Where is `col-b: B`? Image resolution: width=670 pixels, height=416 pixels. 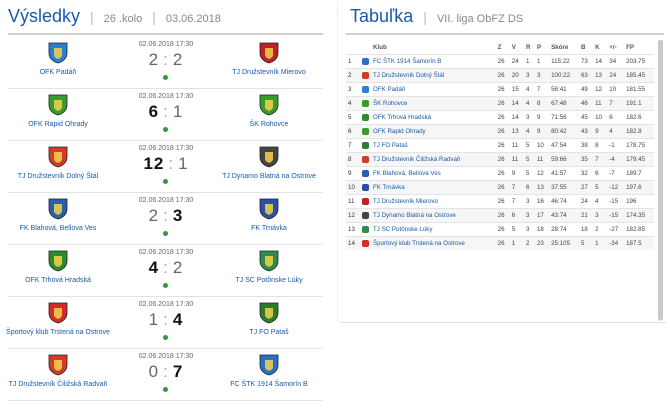
col-b: B is located at coordinates (583, 47).